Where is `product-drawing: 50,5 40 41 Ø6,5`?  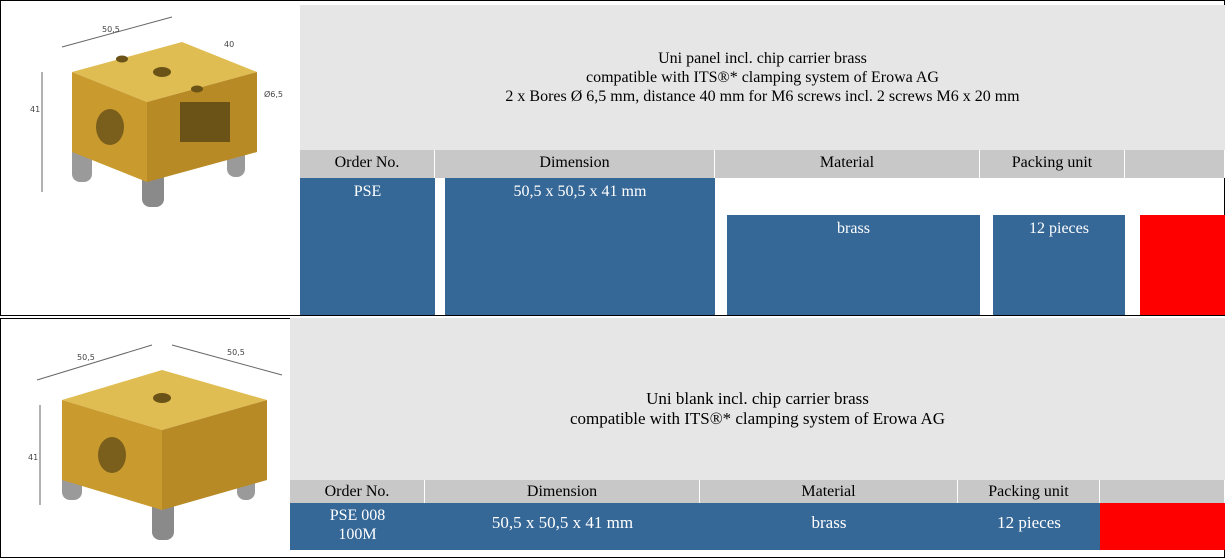
product-drawing: 50,5 40 41 Ø6,5 is located at coordinates (156, 111).